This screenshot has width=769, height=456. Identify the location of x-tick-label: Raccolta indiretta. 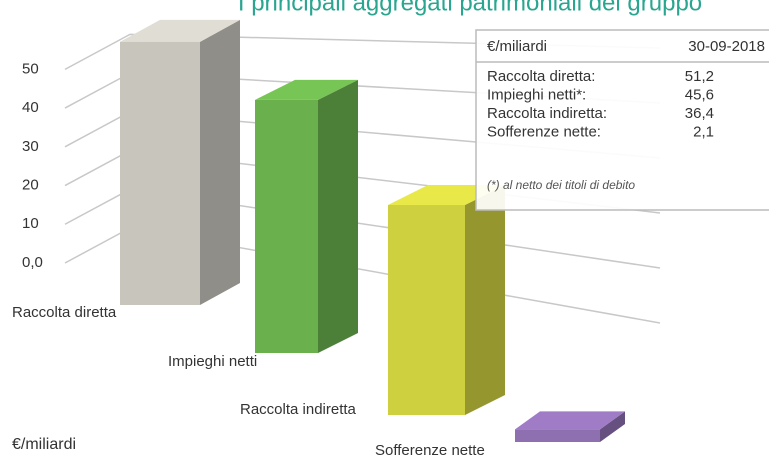
(298, 409).